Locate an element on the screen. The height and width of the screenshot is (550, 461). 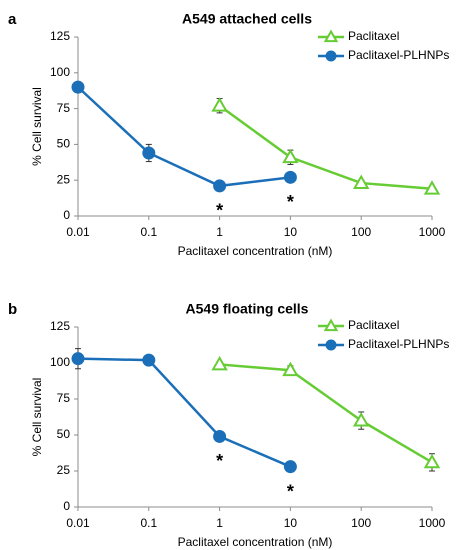
panel-letter: a is located at coordinates (12, 19).